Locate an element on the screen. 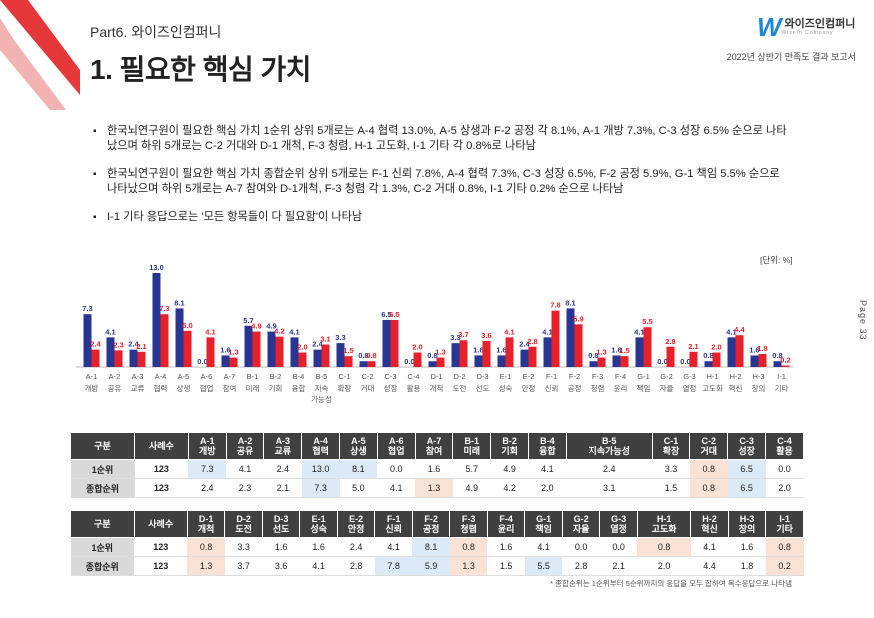 This screenshot has height=618, width=874. column-header: B-4 융합 is located at coordinates (547, 446).